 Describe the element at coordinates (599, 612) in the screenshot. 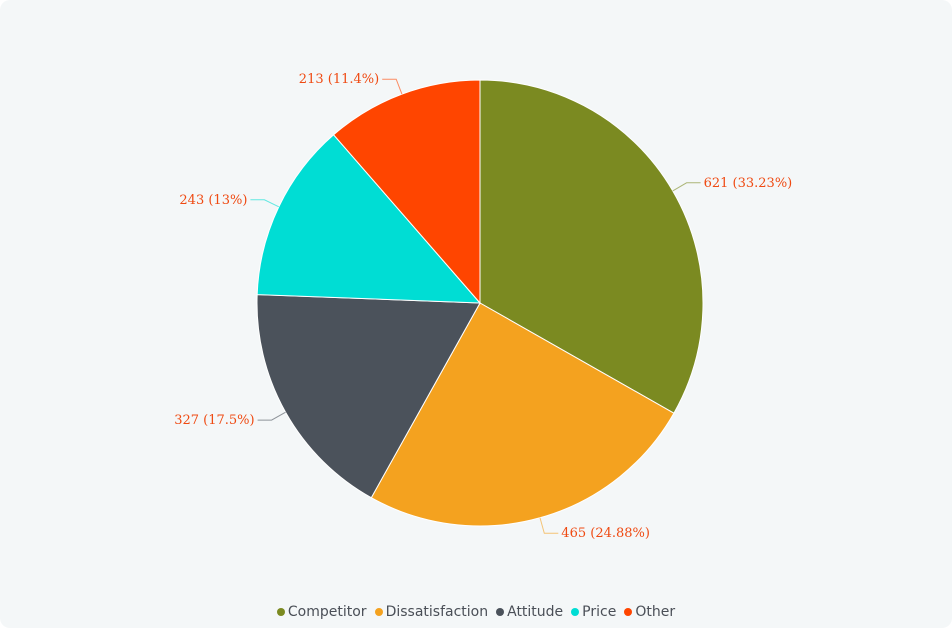

I see `legend-label-price: Price` at that location.